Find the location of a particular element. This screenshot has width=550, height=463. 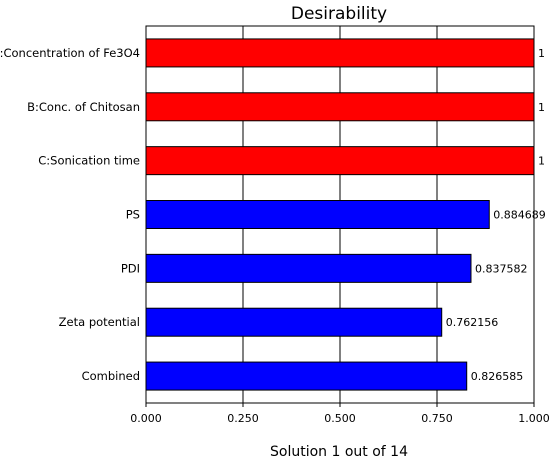

category-label: C:Sonication time is located at coordinates (89, 161).